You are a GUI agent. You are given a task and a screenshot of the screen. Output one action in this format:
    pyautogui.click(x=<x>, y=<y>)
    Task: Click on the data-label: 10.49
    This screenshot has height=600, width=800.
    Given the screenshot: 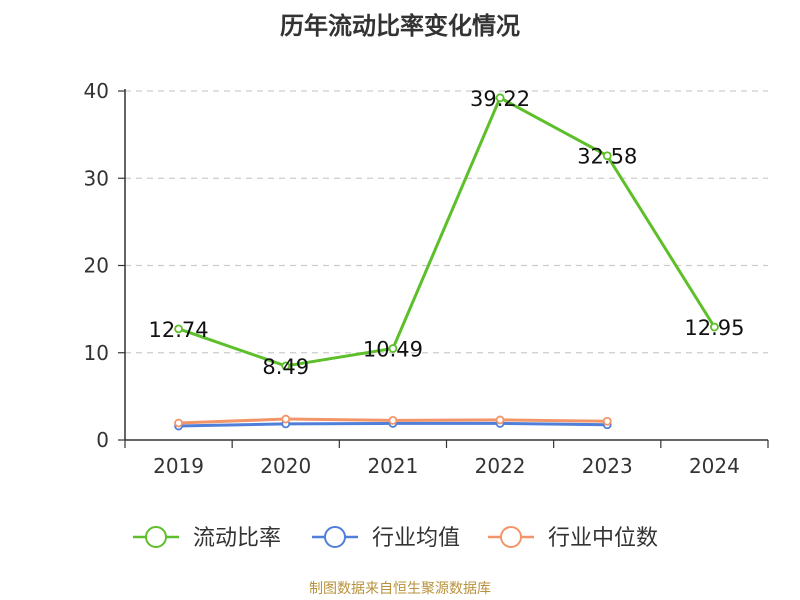 What is the action you would take?
    pyautogui.click(x=393, y=349)
    